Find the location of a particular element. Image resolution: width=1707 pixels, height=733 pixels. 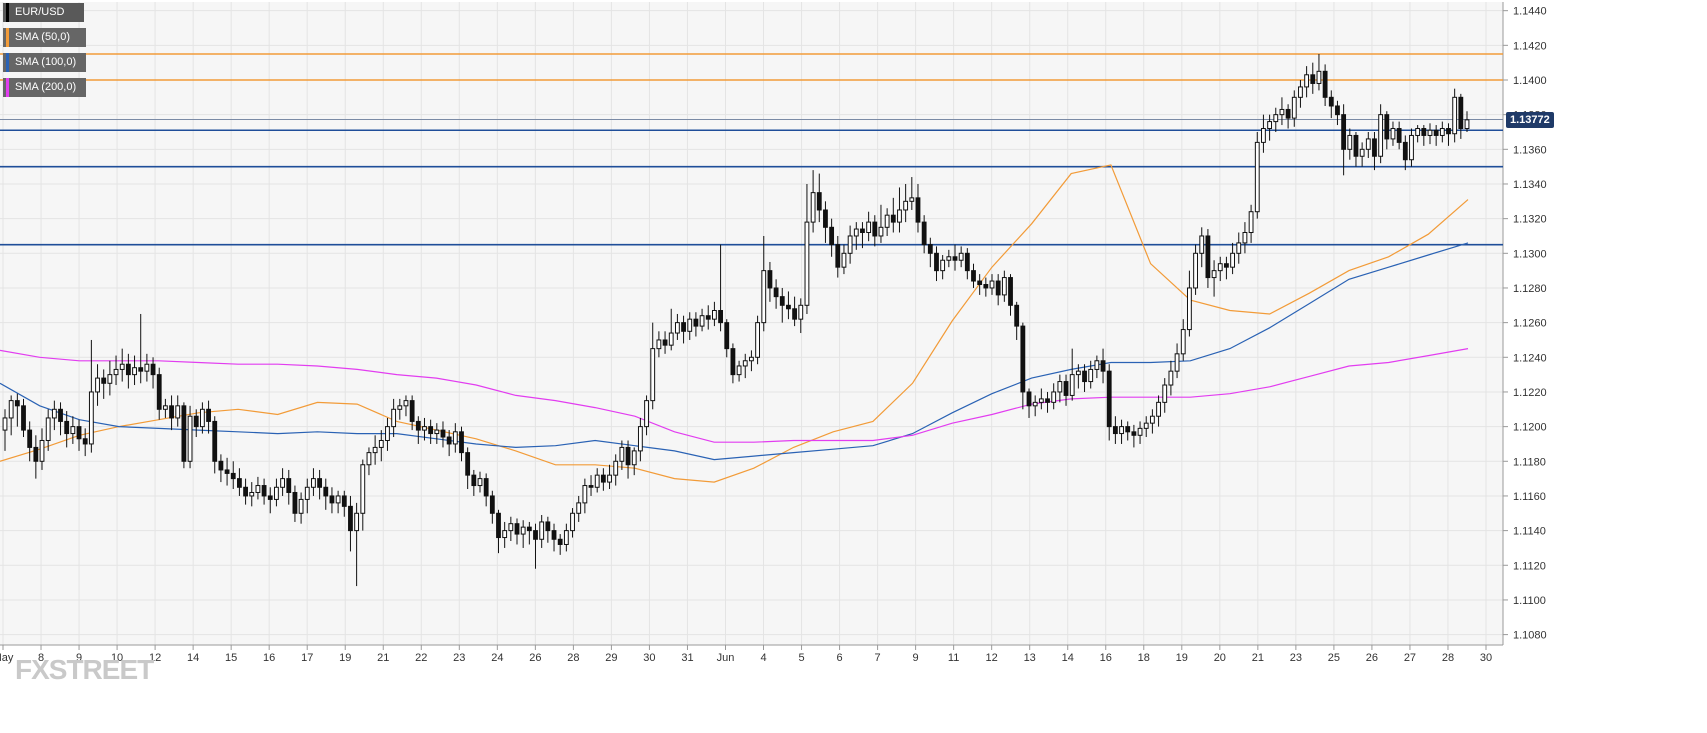

y-tick-label: 1.1100 is located at coordinates (1529, 601).